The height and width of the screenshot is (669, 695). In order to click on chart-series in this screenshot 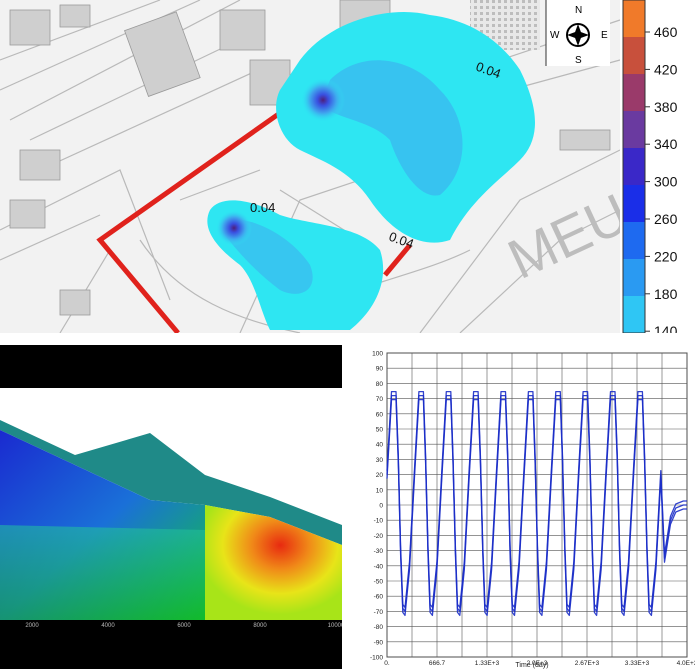, I will do `click(536, 503)`.